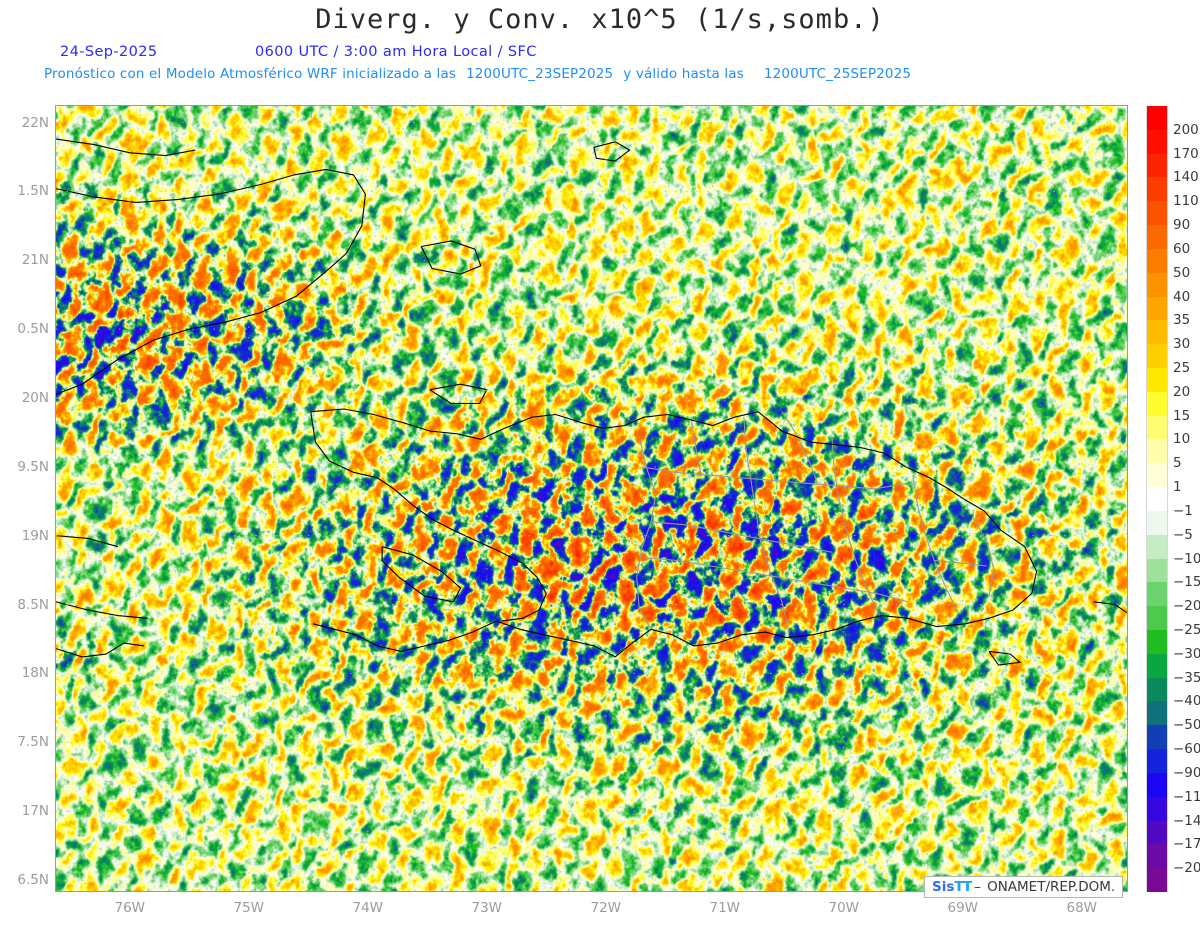 This screenshot has width=1200, height=927. I want to click on colorbar-tick-label: 50, so click(1182, 272).